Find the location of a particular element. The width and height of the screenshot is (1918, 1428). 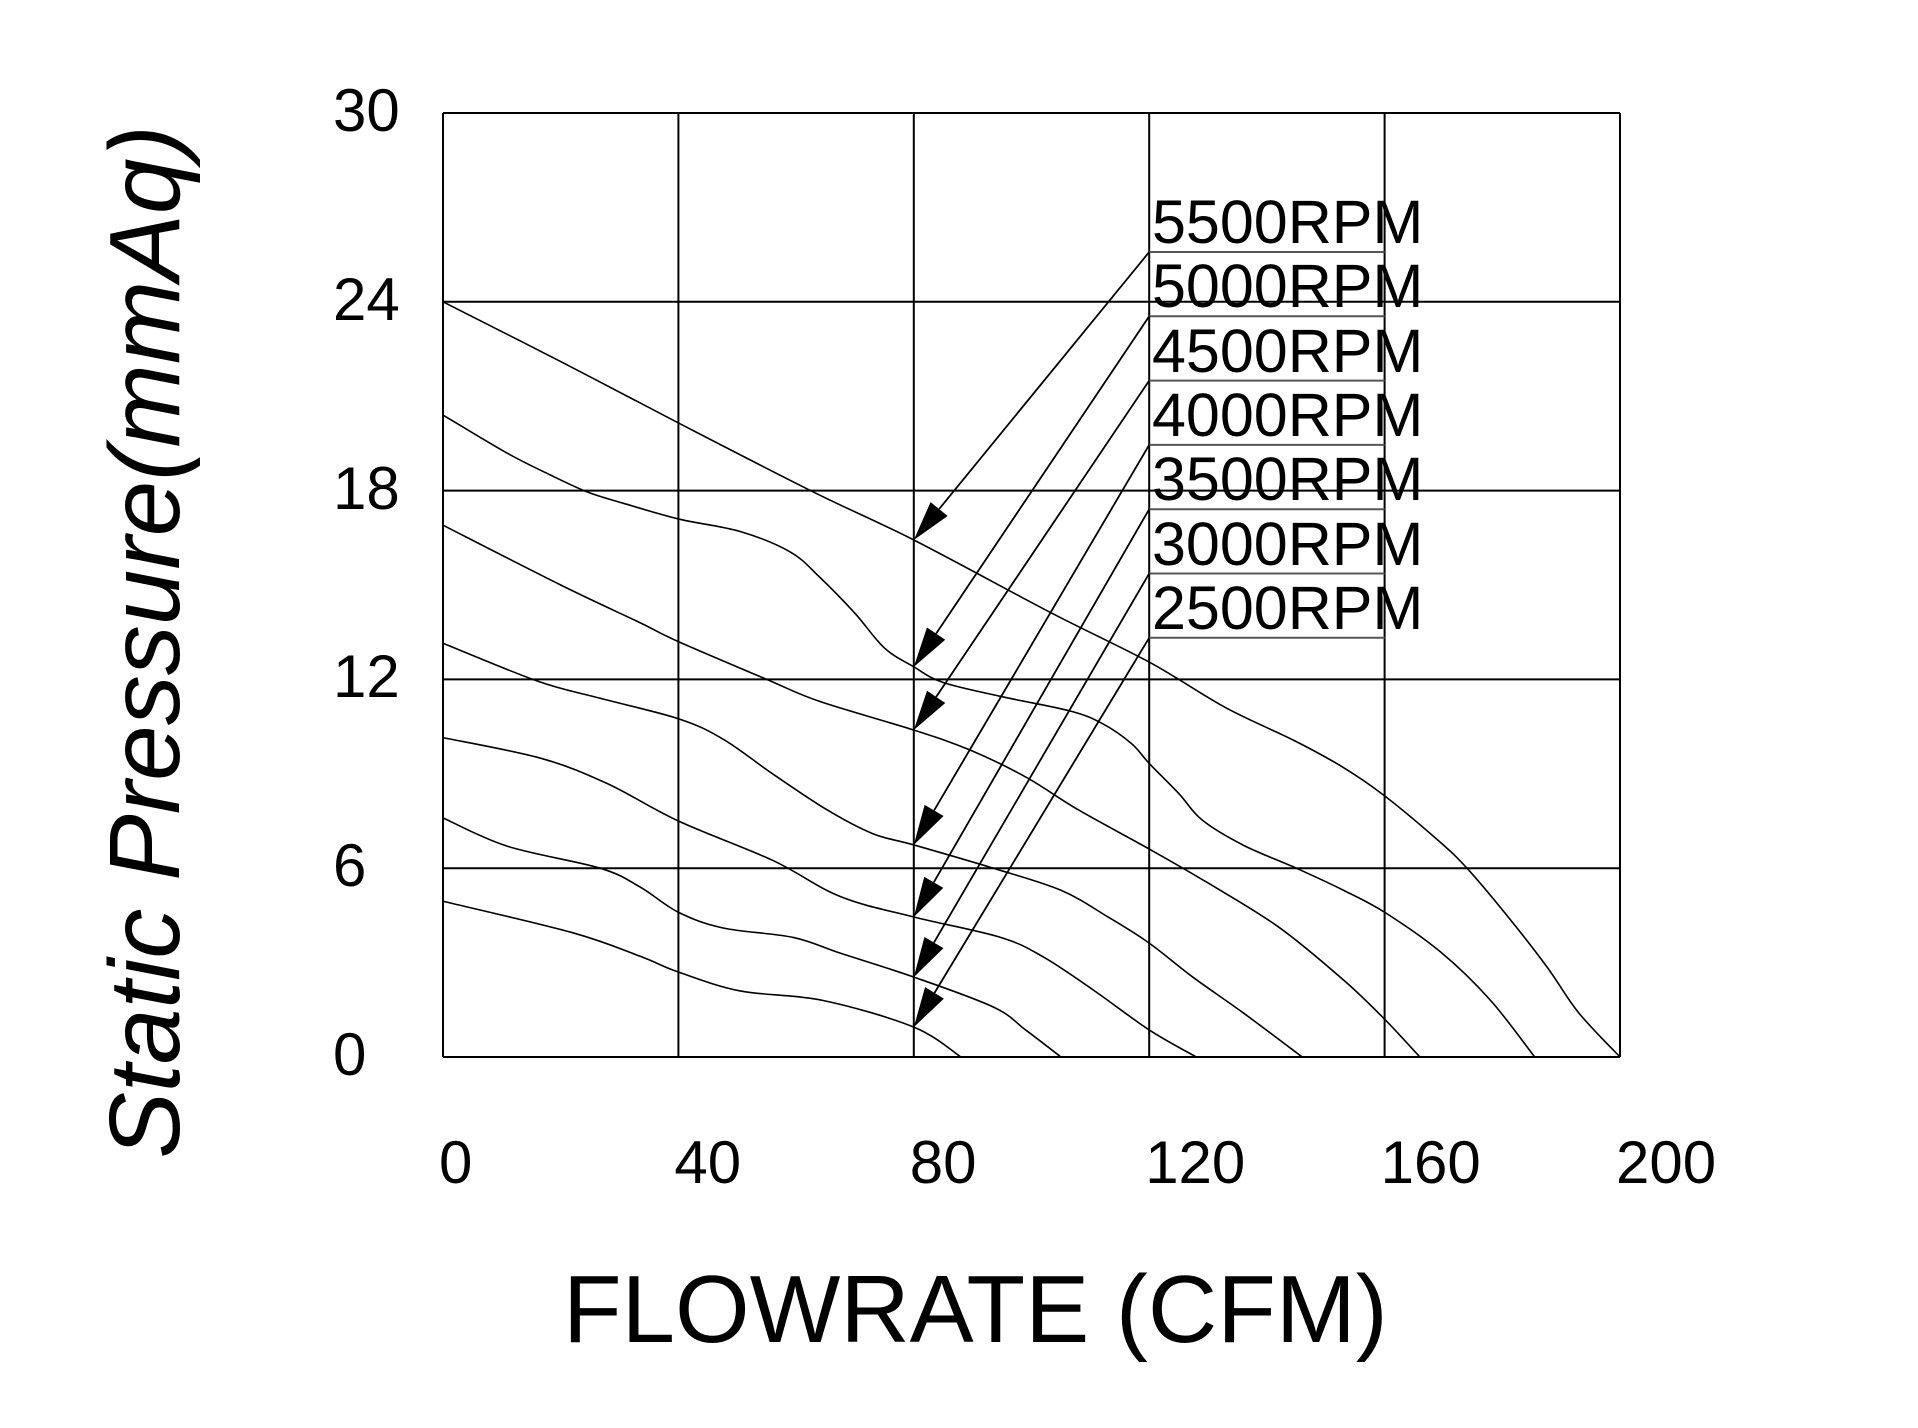

y-axis-title: Static Pressure(mmAq) is located at coordinates (145, 642).